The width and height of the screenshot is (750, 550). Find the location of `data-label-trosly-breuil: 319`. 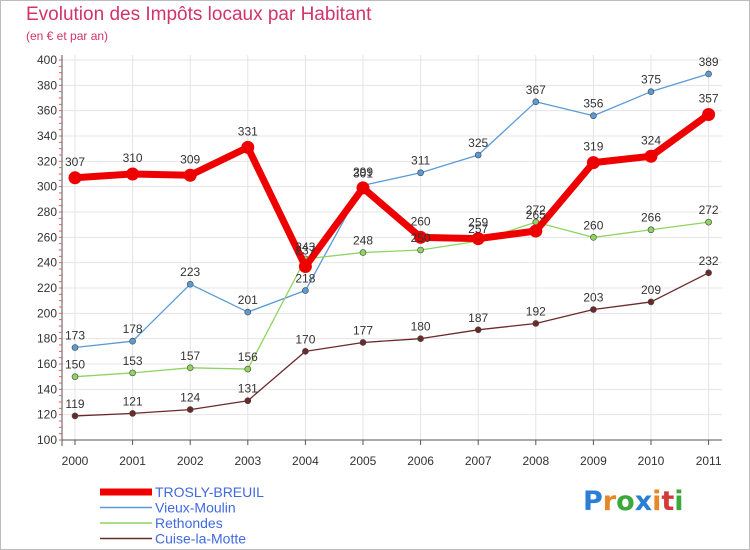

data-label-trosly-breuil: 319 is located at coordinates (593, 147).